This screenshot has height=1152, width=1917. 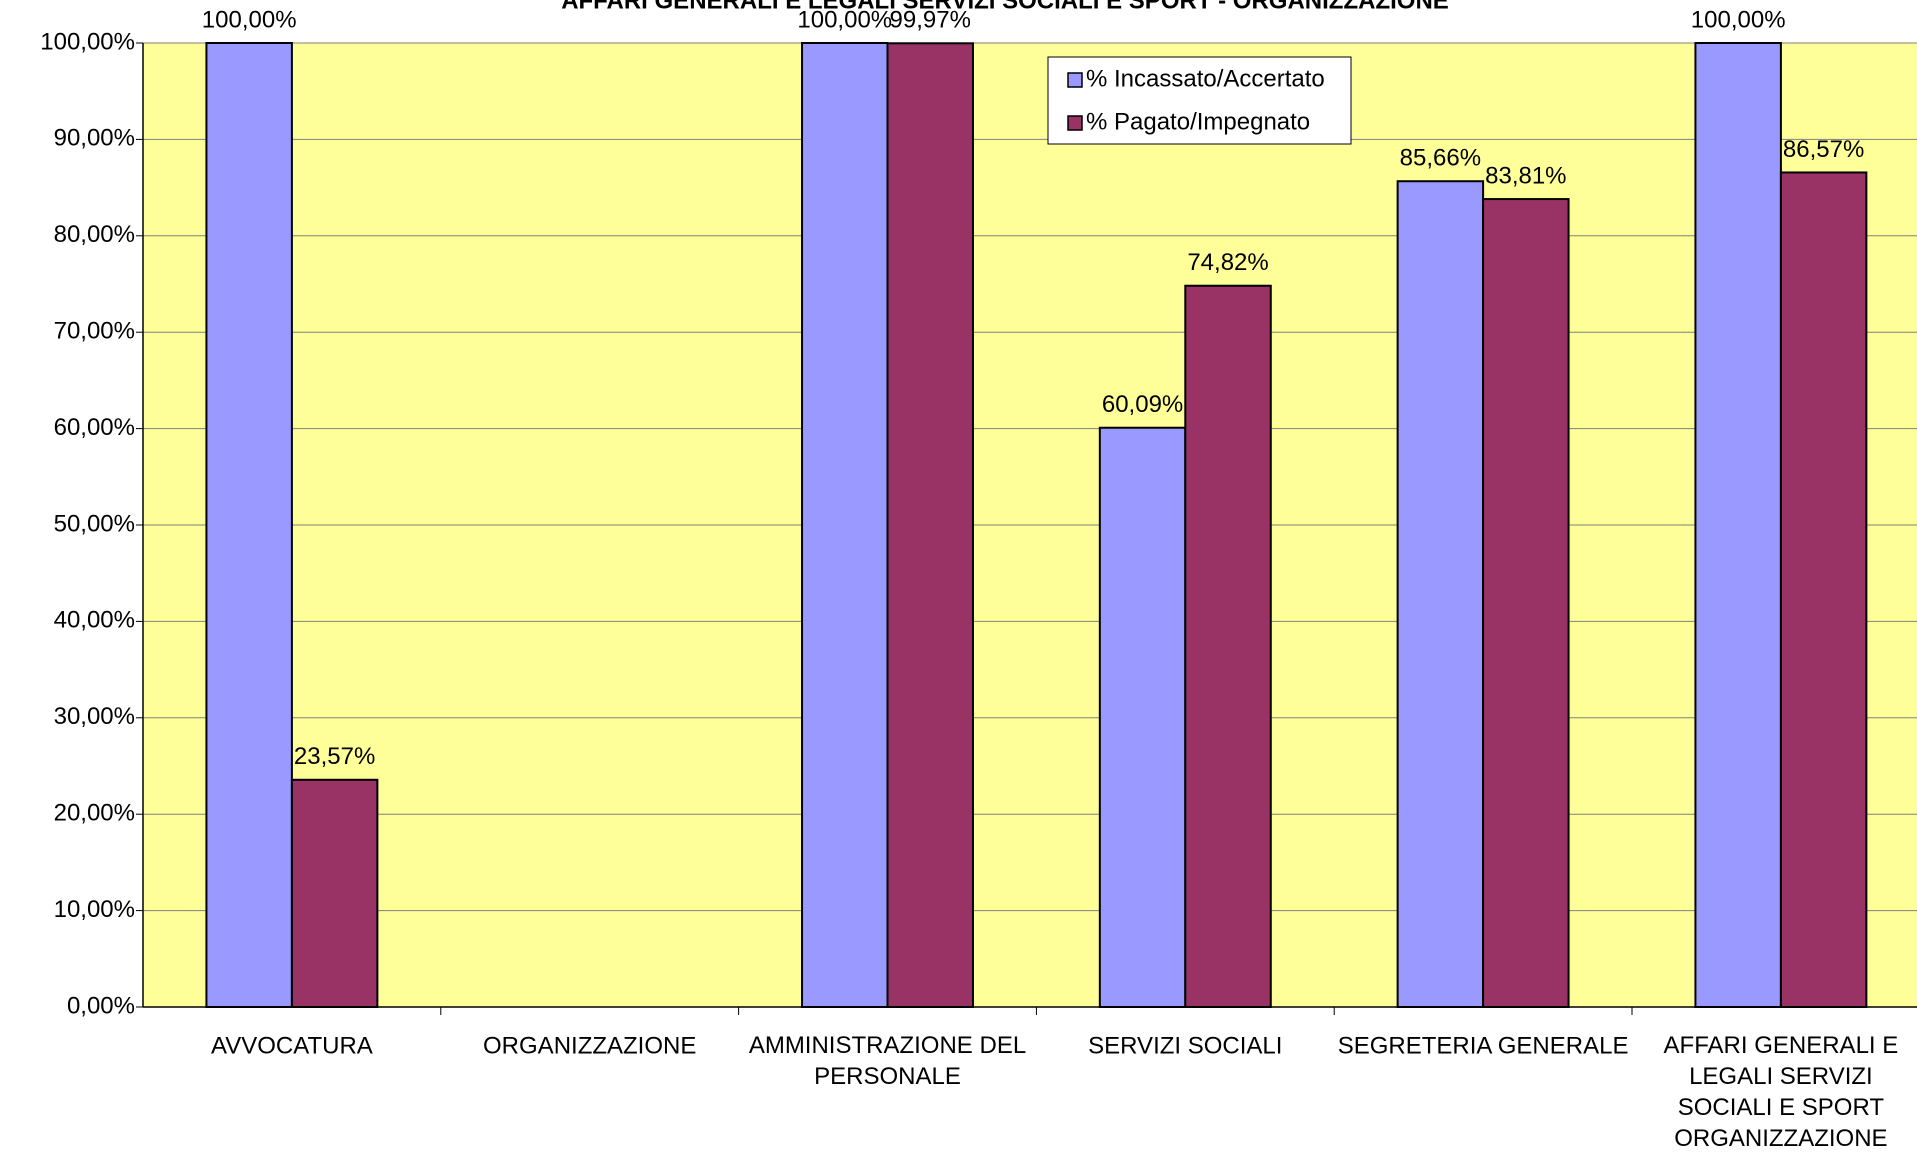 What do you see at coordinates (1781, 1076) in the screenshot?
I see `x-tick-label-line: LEGALI SERVIZI` at bounding box center [1781, 1076].